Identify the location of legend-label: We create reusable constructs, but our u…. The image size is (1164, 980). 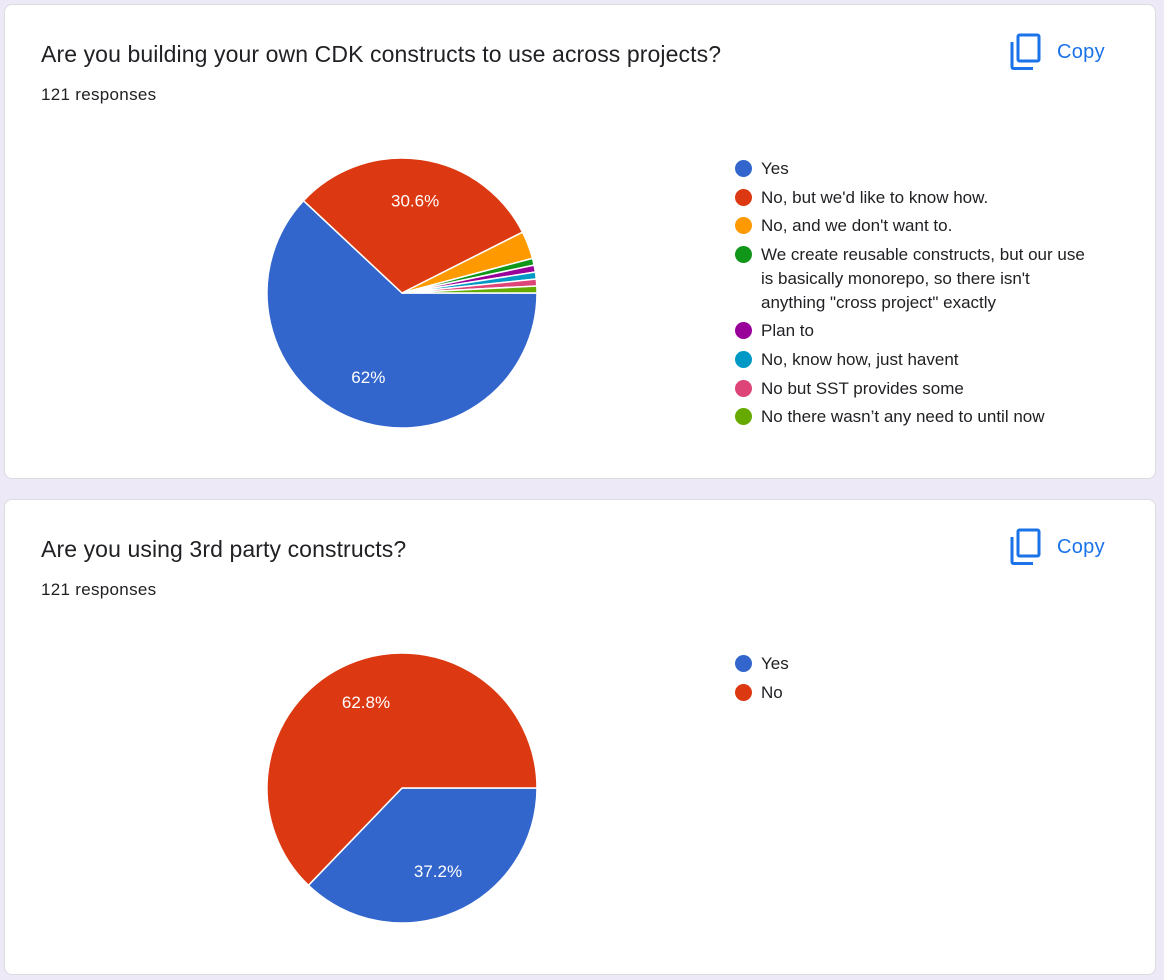
(923, 278).